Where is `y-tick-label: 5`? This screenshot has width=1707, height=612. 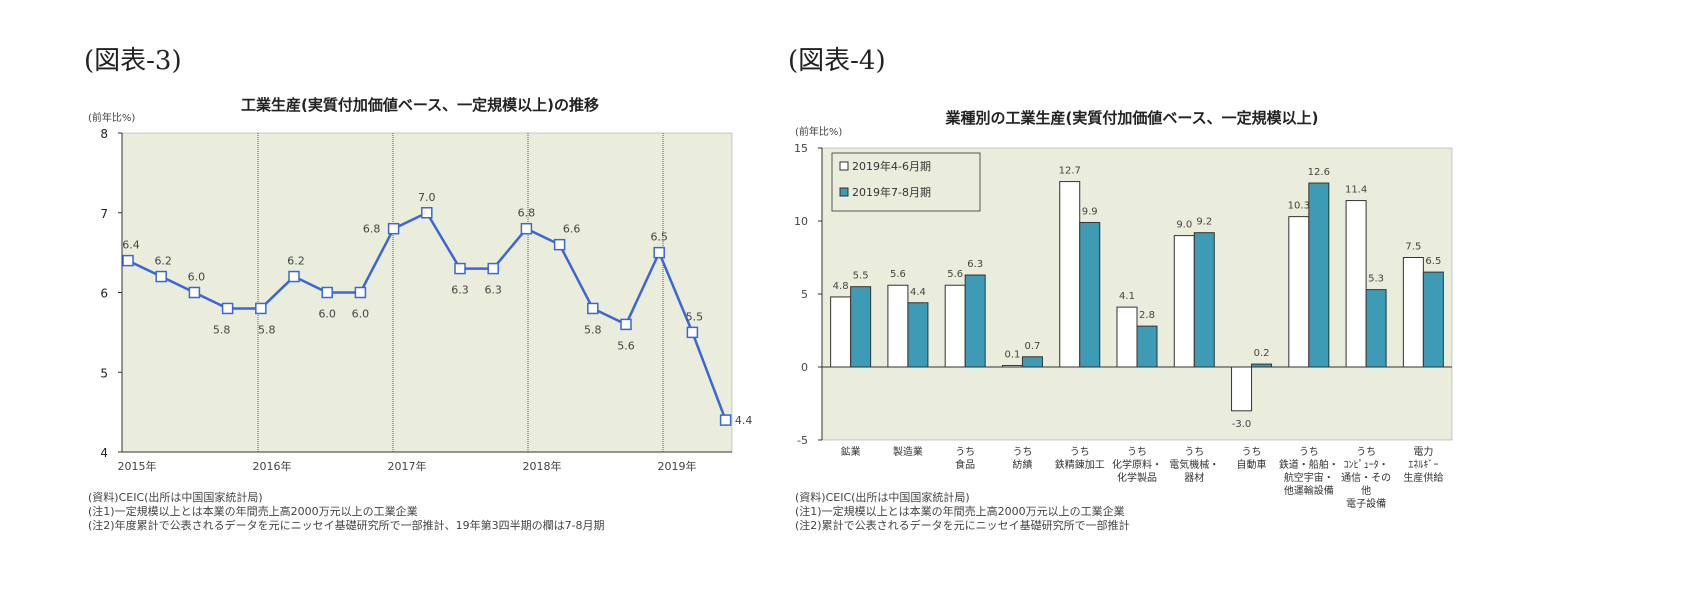
y-tick-label: 5 is located at coordinates (804, 294).